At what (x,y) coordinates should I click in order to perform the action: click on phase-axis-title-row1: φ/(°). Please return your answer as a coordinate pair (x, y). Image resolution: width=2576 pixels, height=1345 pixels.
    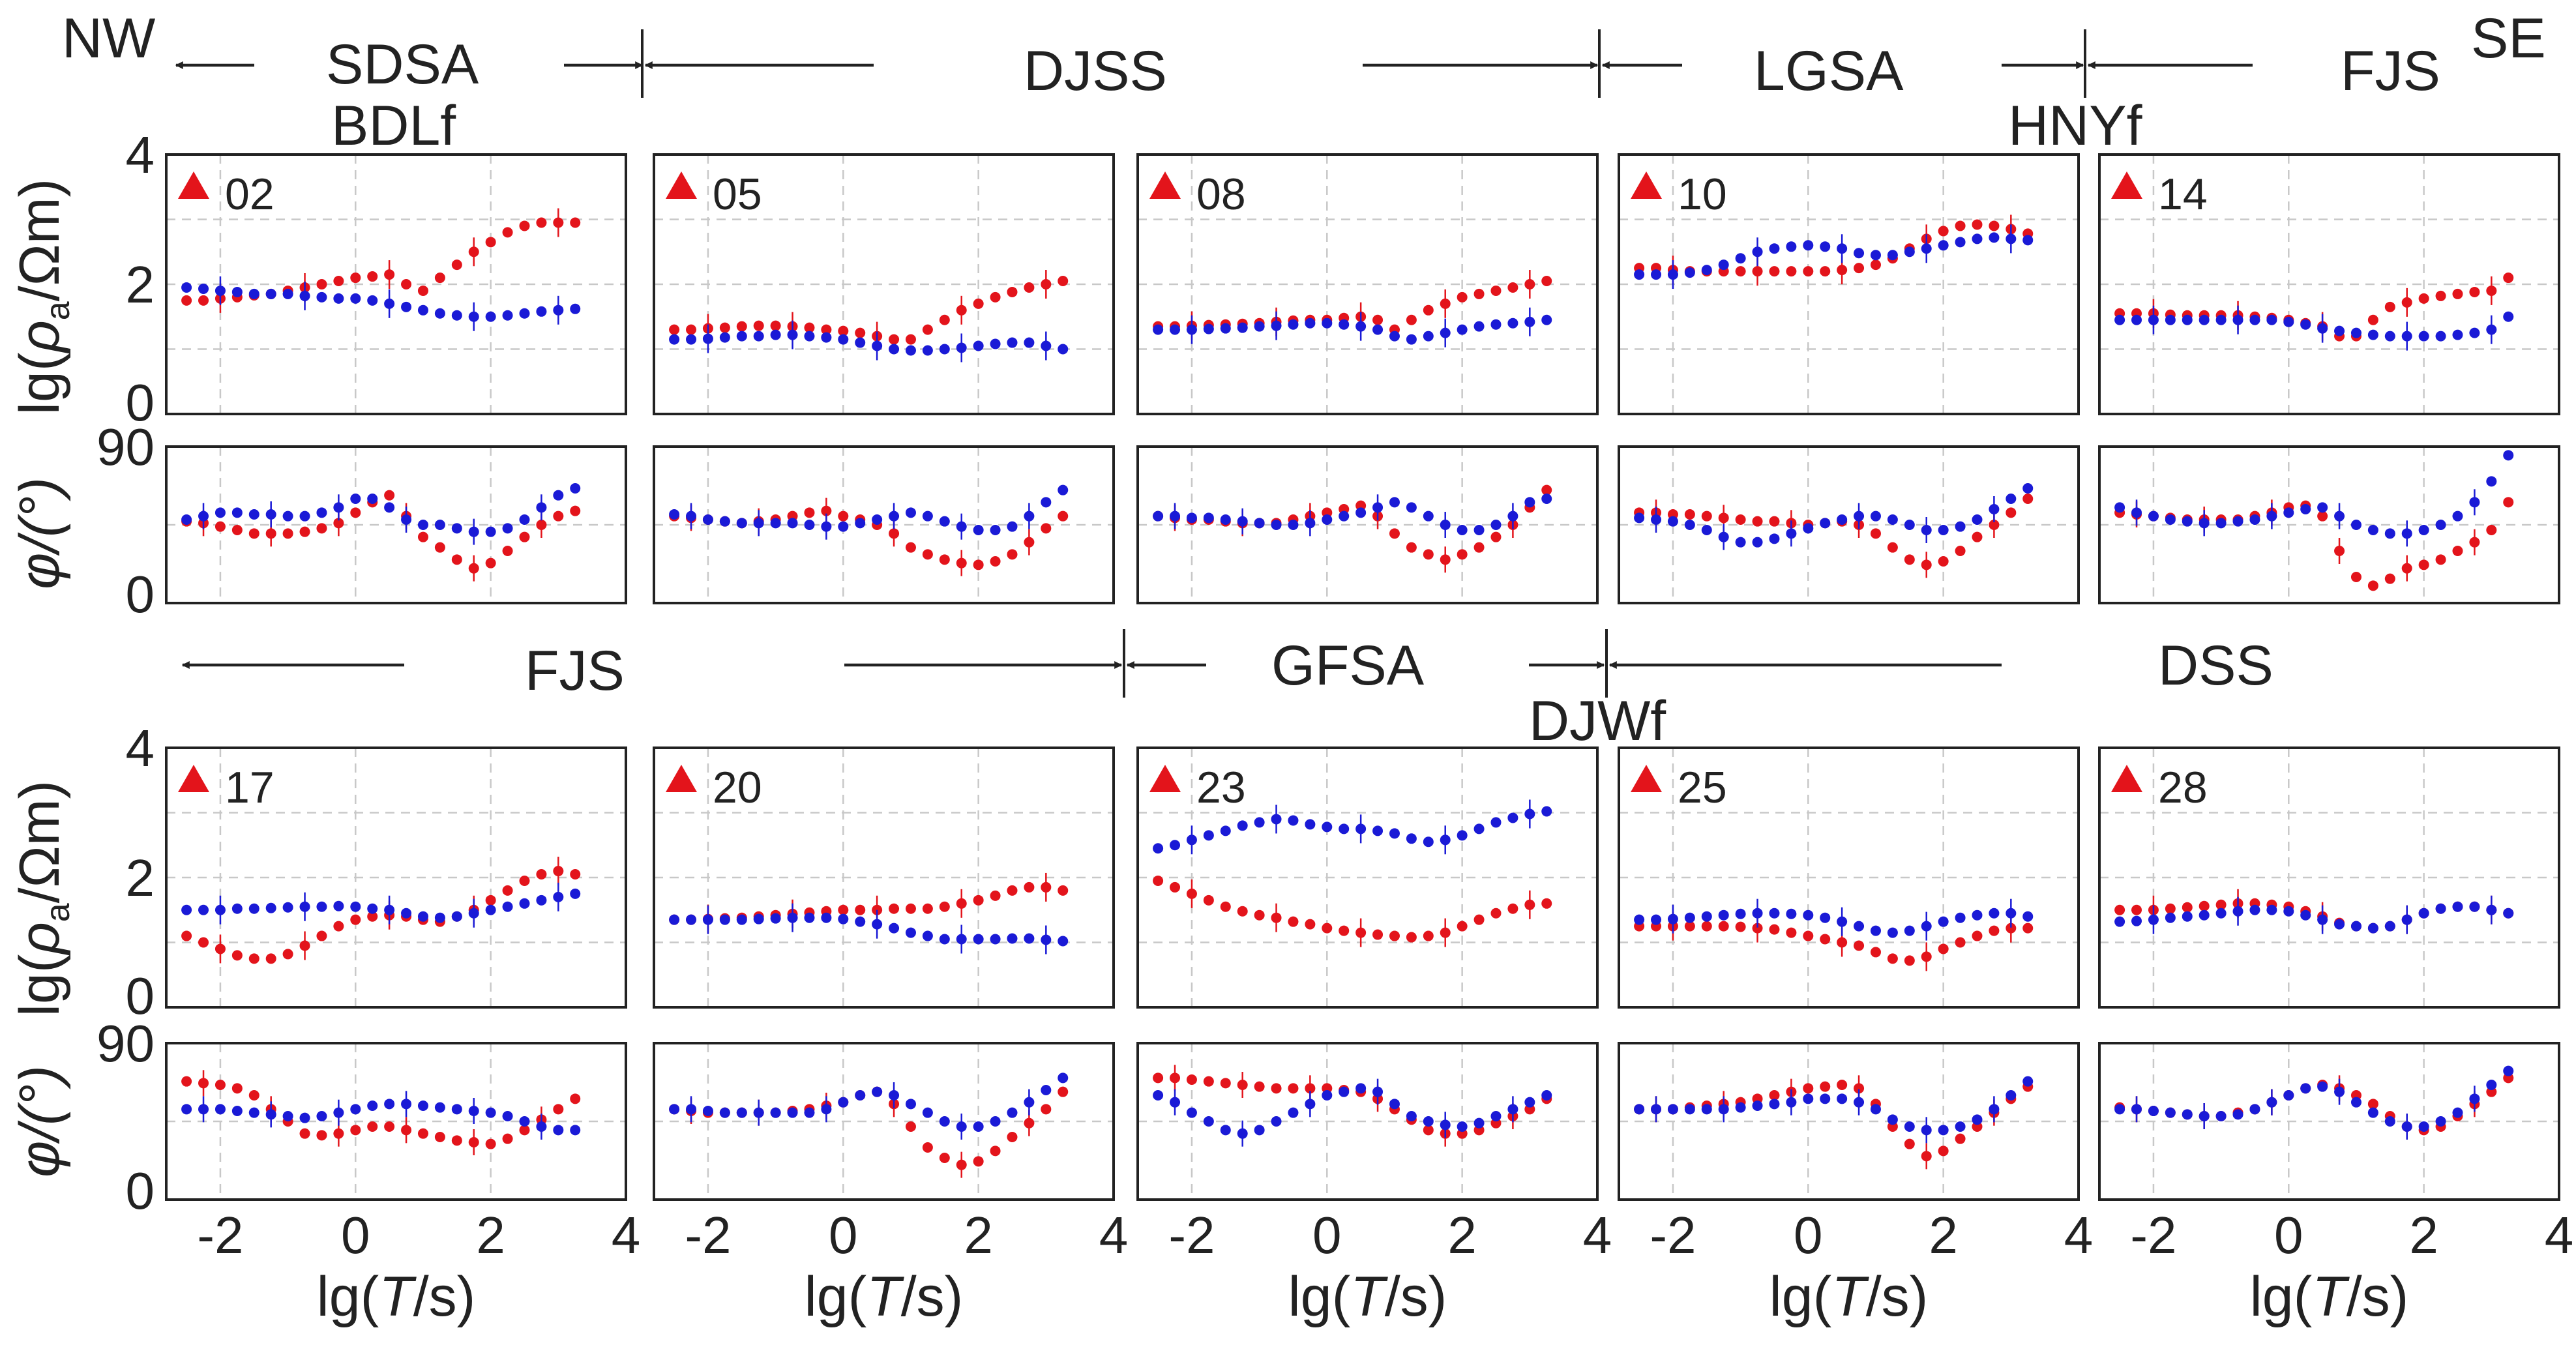
    Looking at the image, I should click on (39, 533).